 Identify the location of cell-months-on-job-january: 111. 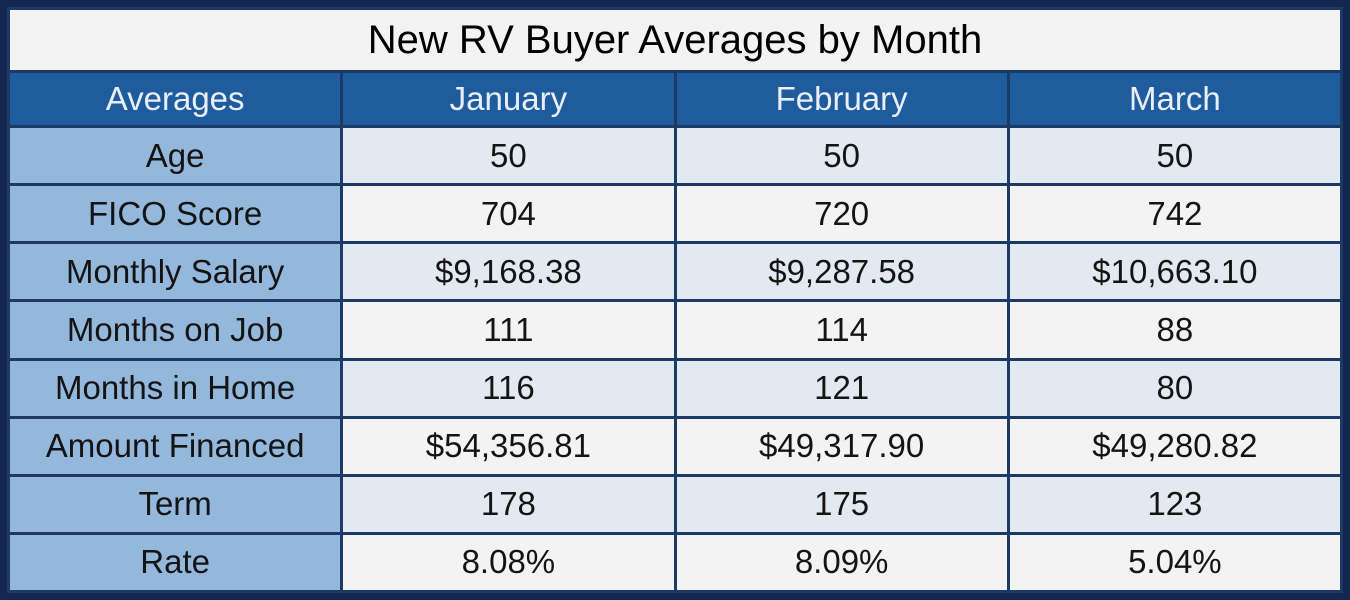
(508, 330).